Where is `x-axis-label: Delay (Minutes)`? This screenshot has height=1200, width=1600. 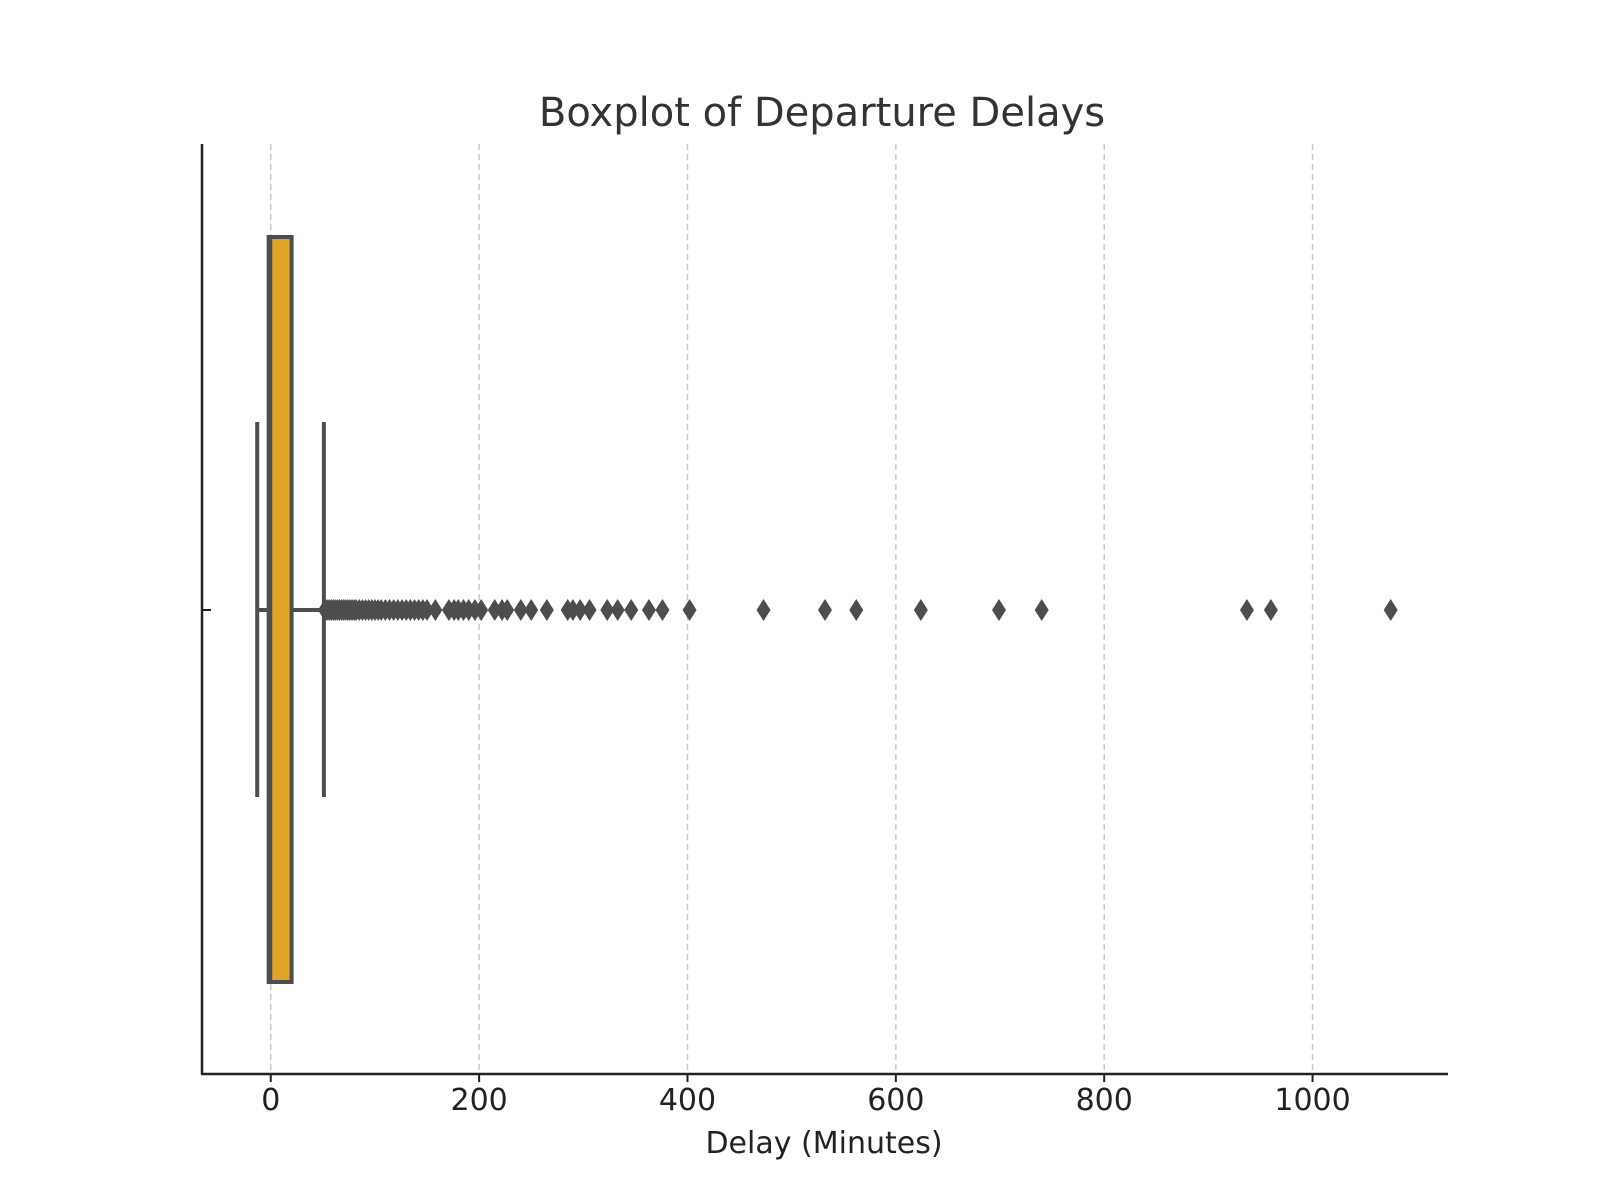 x-axis-label: Delay (Minutes) is located at coordinates (823, 1143).